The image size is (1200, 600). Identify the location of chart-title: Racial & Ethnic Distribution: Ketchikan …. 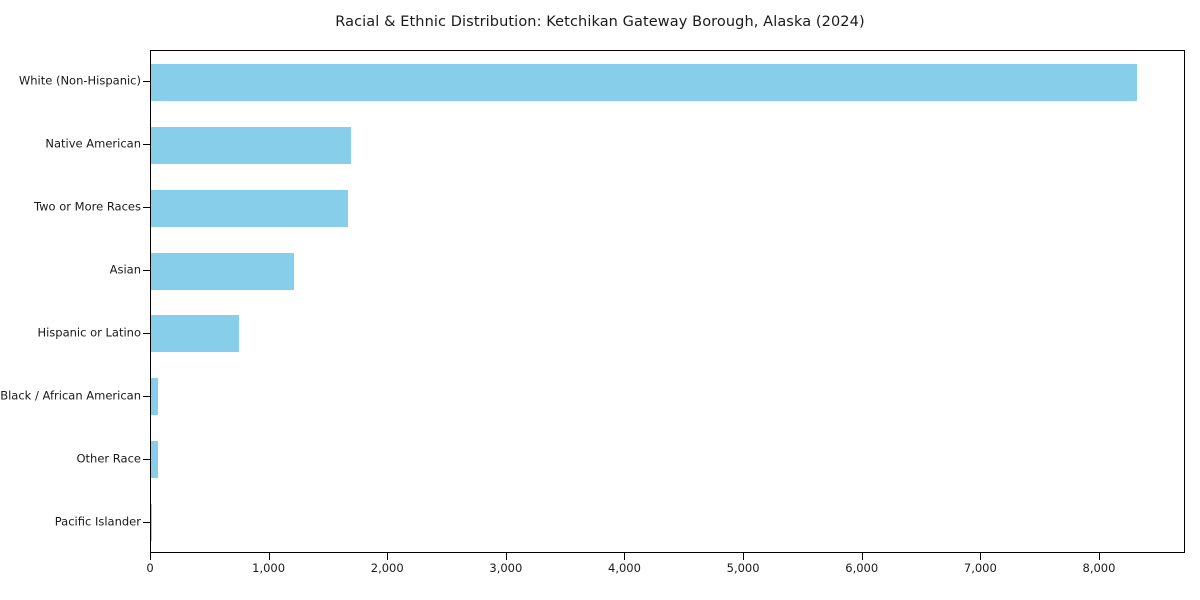
(600, 22).